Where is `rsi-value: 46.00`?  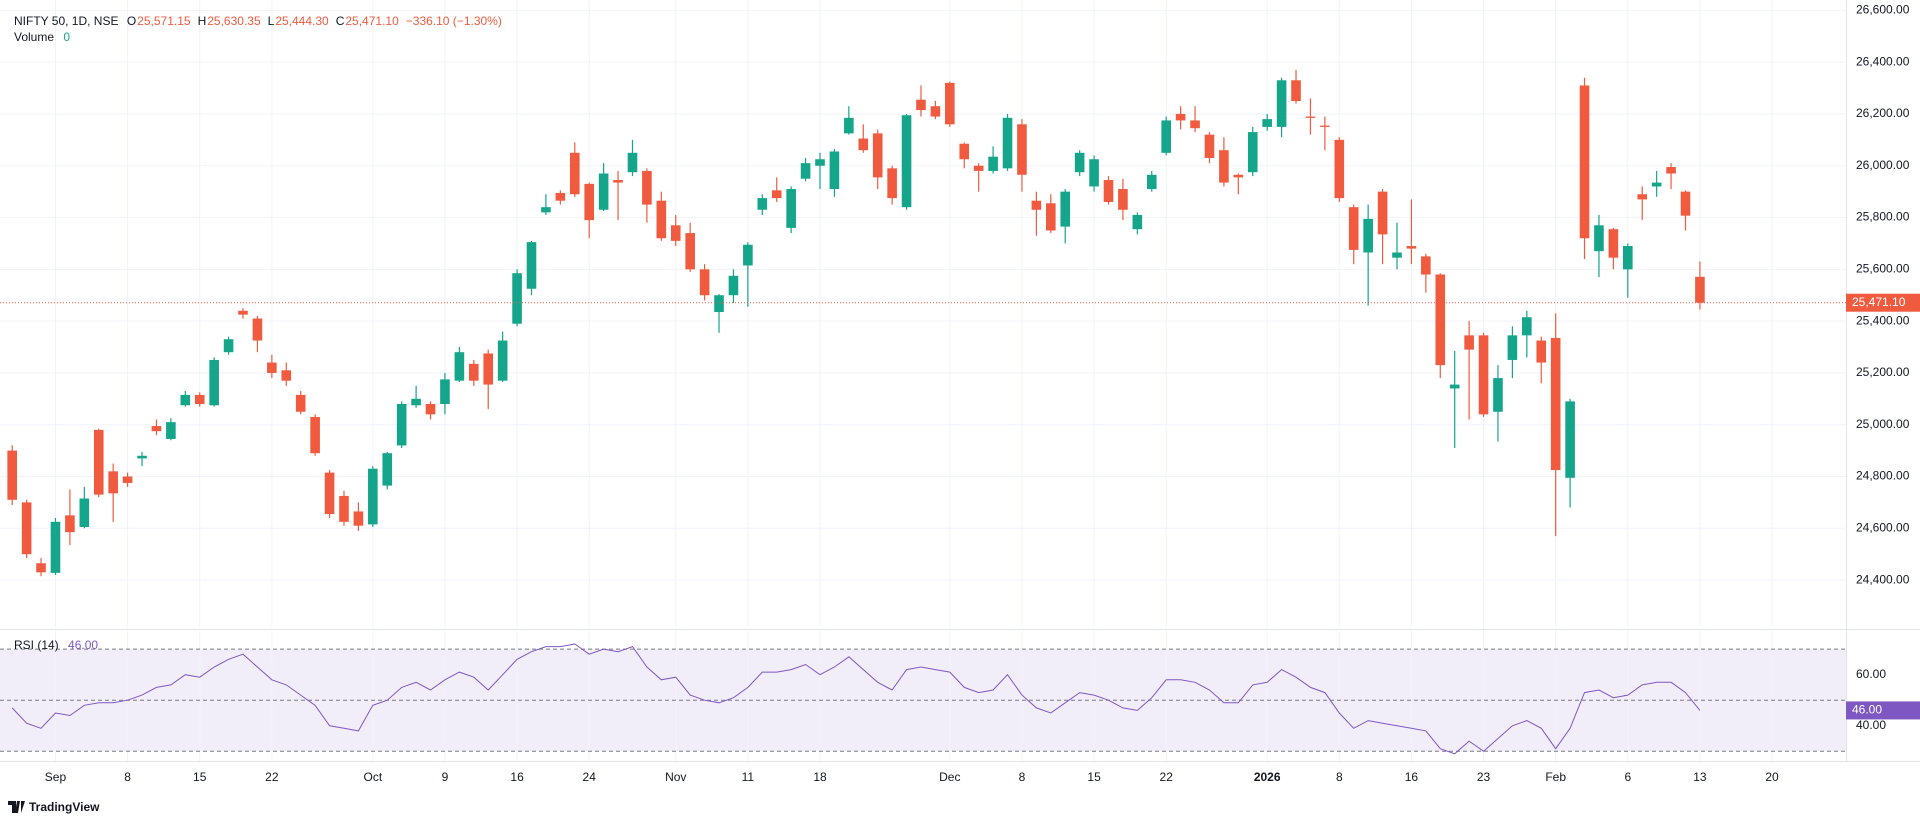 rsi-value: 46.00 is located at coordinates (83, 645).